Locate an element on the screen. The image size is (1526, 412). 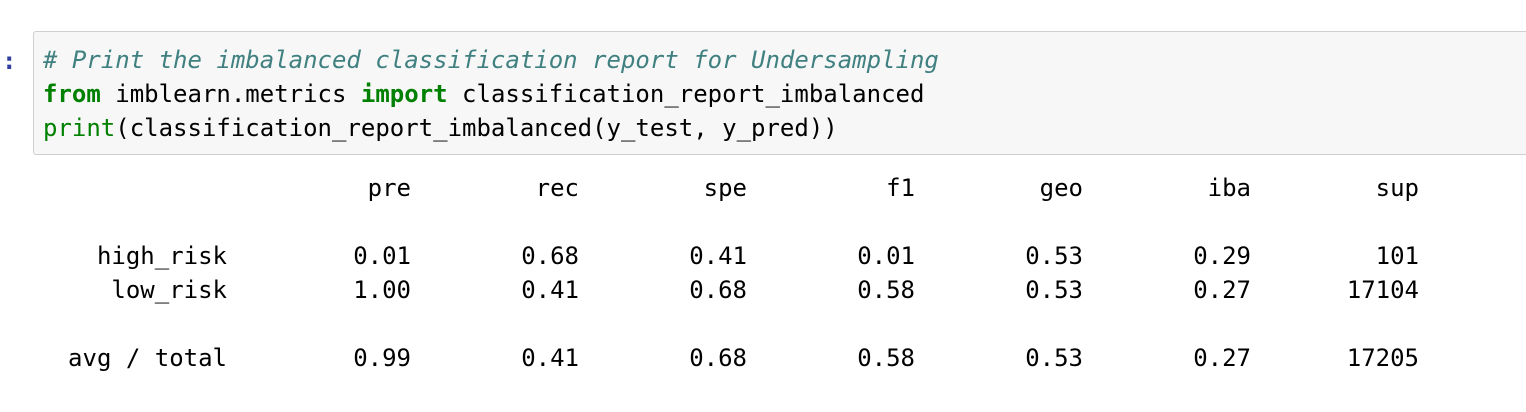
report-header-row: pre rec spe f1 geo iba sup is located at coordinates (773, 188).